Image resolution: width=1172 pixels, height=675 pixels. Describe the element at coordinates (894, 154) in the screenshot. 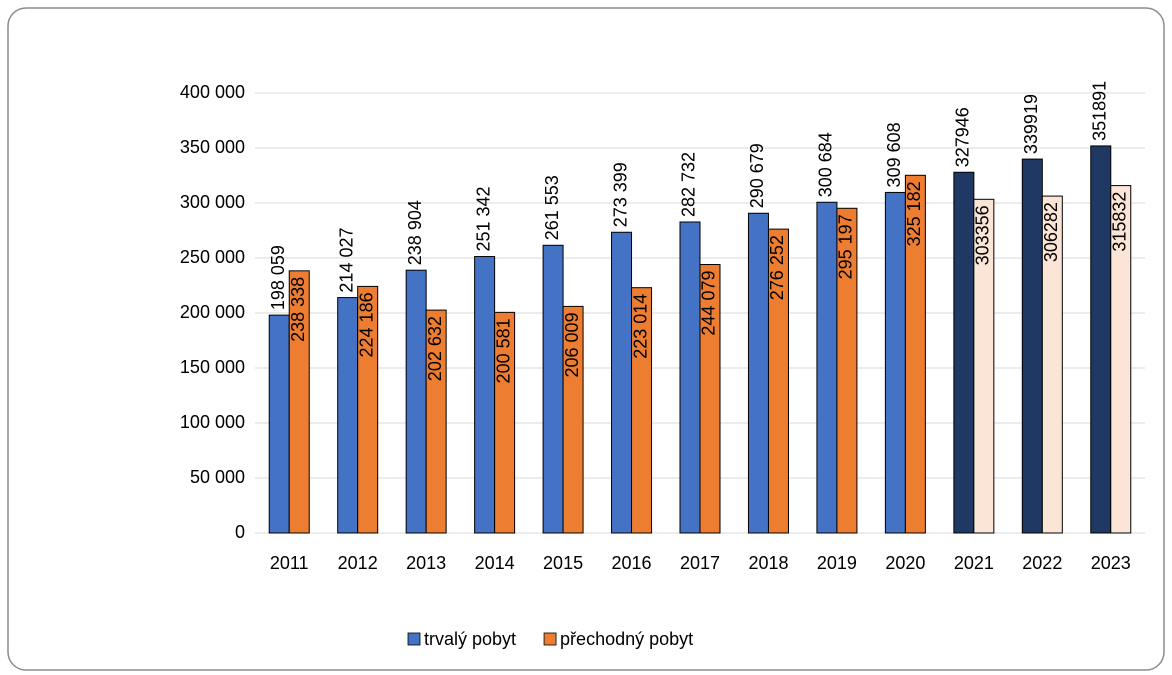

I see `data-label: 309 608` at that location.